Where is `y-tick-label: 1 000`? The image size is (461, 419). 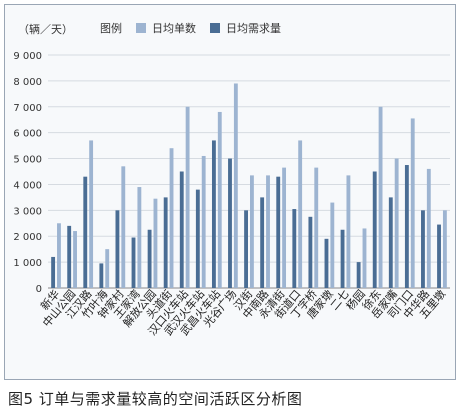 y-tick-label: 1 000 is located at coordinates (27, 263).